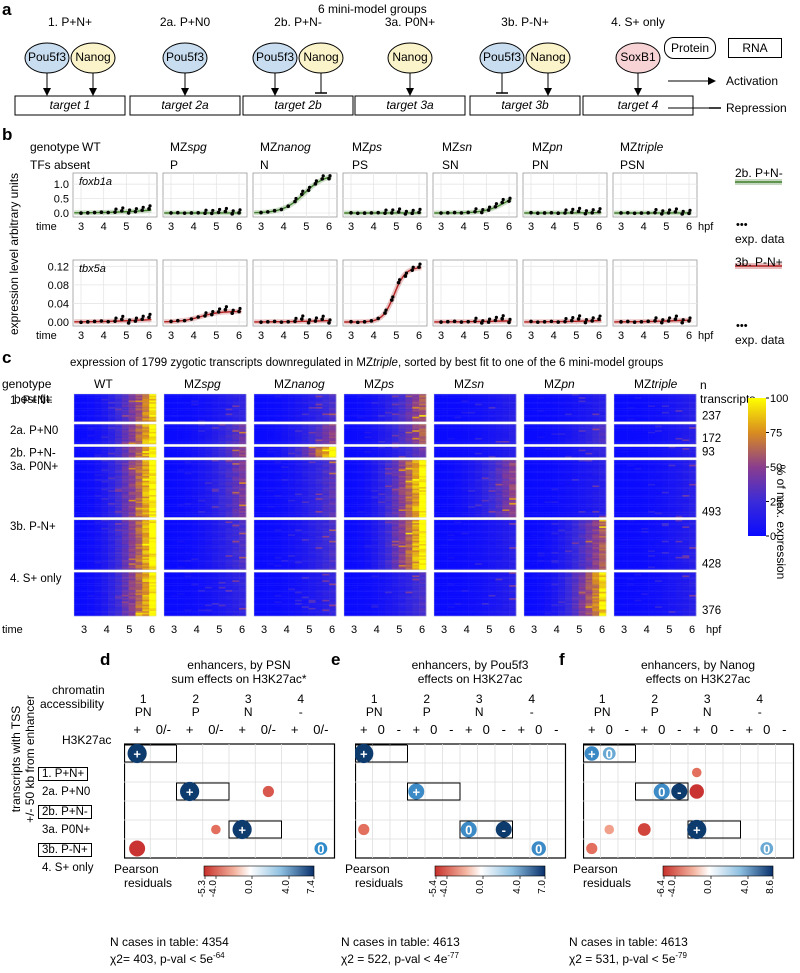  What do you see at coordinates (759, 173) in the screenshot?
I see `gene1-legend-label: 2b. P+N-` at bounding box center [759, 173].